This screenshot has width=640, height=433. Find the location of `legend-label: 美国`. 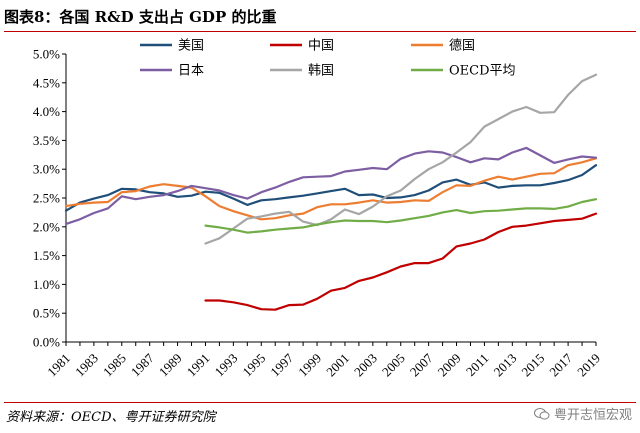

legend-label: 美国 is located at coordinates (191, 46).